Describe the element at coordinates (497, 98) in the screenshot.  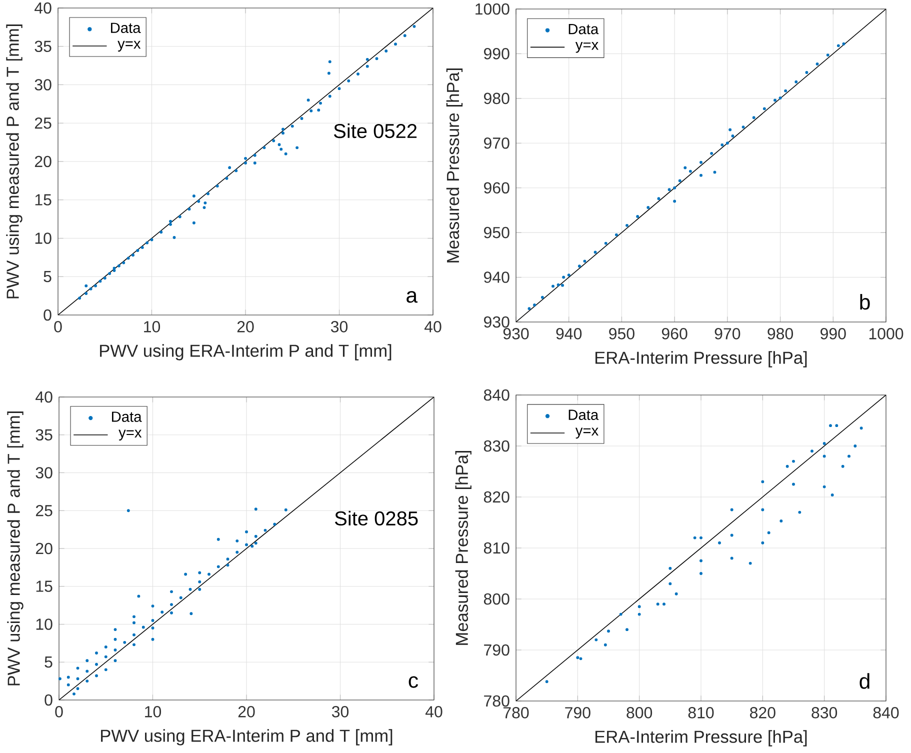
I see `y-tick-label: 980` at that location.